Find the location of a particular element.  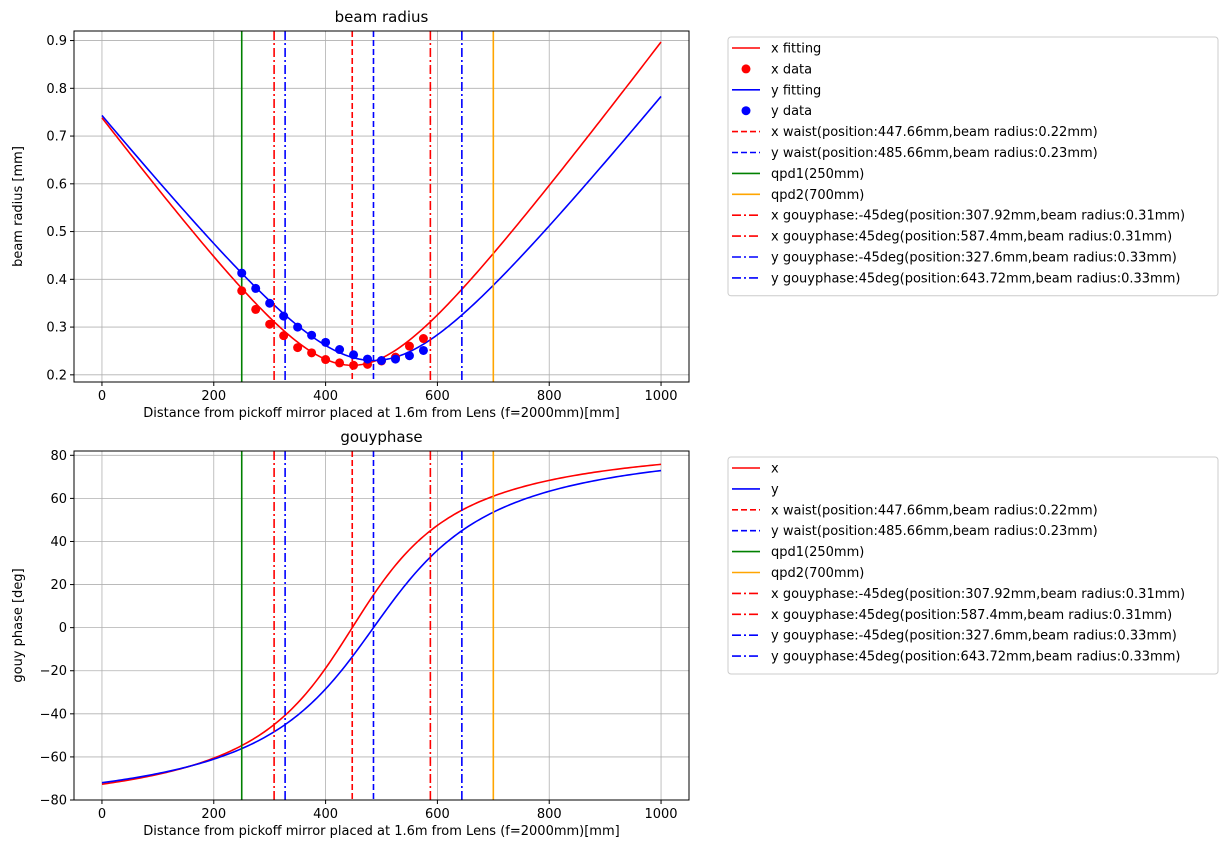

y-tick-label: 0.4 is located at coordinates (56, 280).